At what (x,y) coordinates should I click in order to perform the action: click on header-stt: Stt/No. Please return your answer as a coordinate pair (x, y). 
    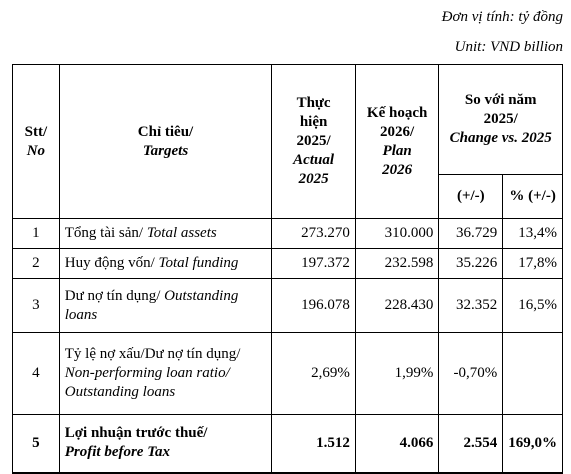
    Looking at the image, I should click on (36, 141).